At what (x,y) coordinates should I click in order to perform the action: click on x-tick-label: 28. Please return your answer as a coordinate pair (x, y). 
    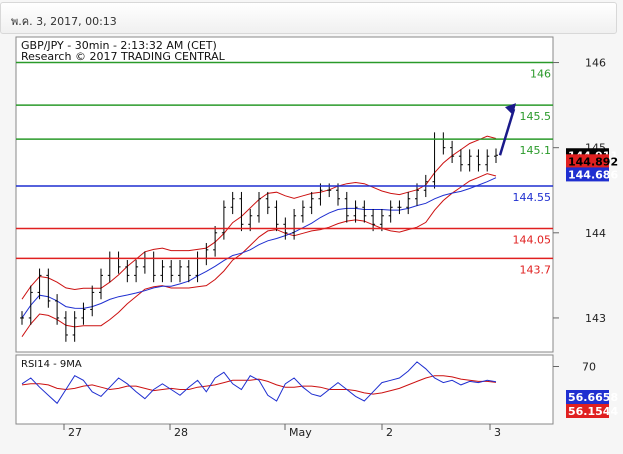
    Looking at the image, I should click on (181, 432).